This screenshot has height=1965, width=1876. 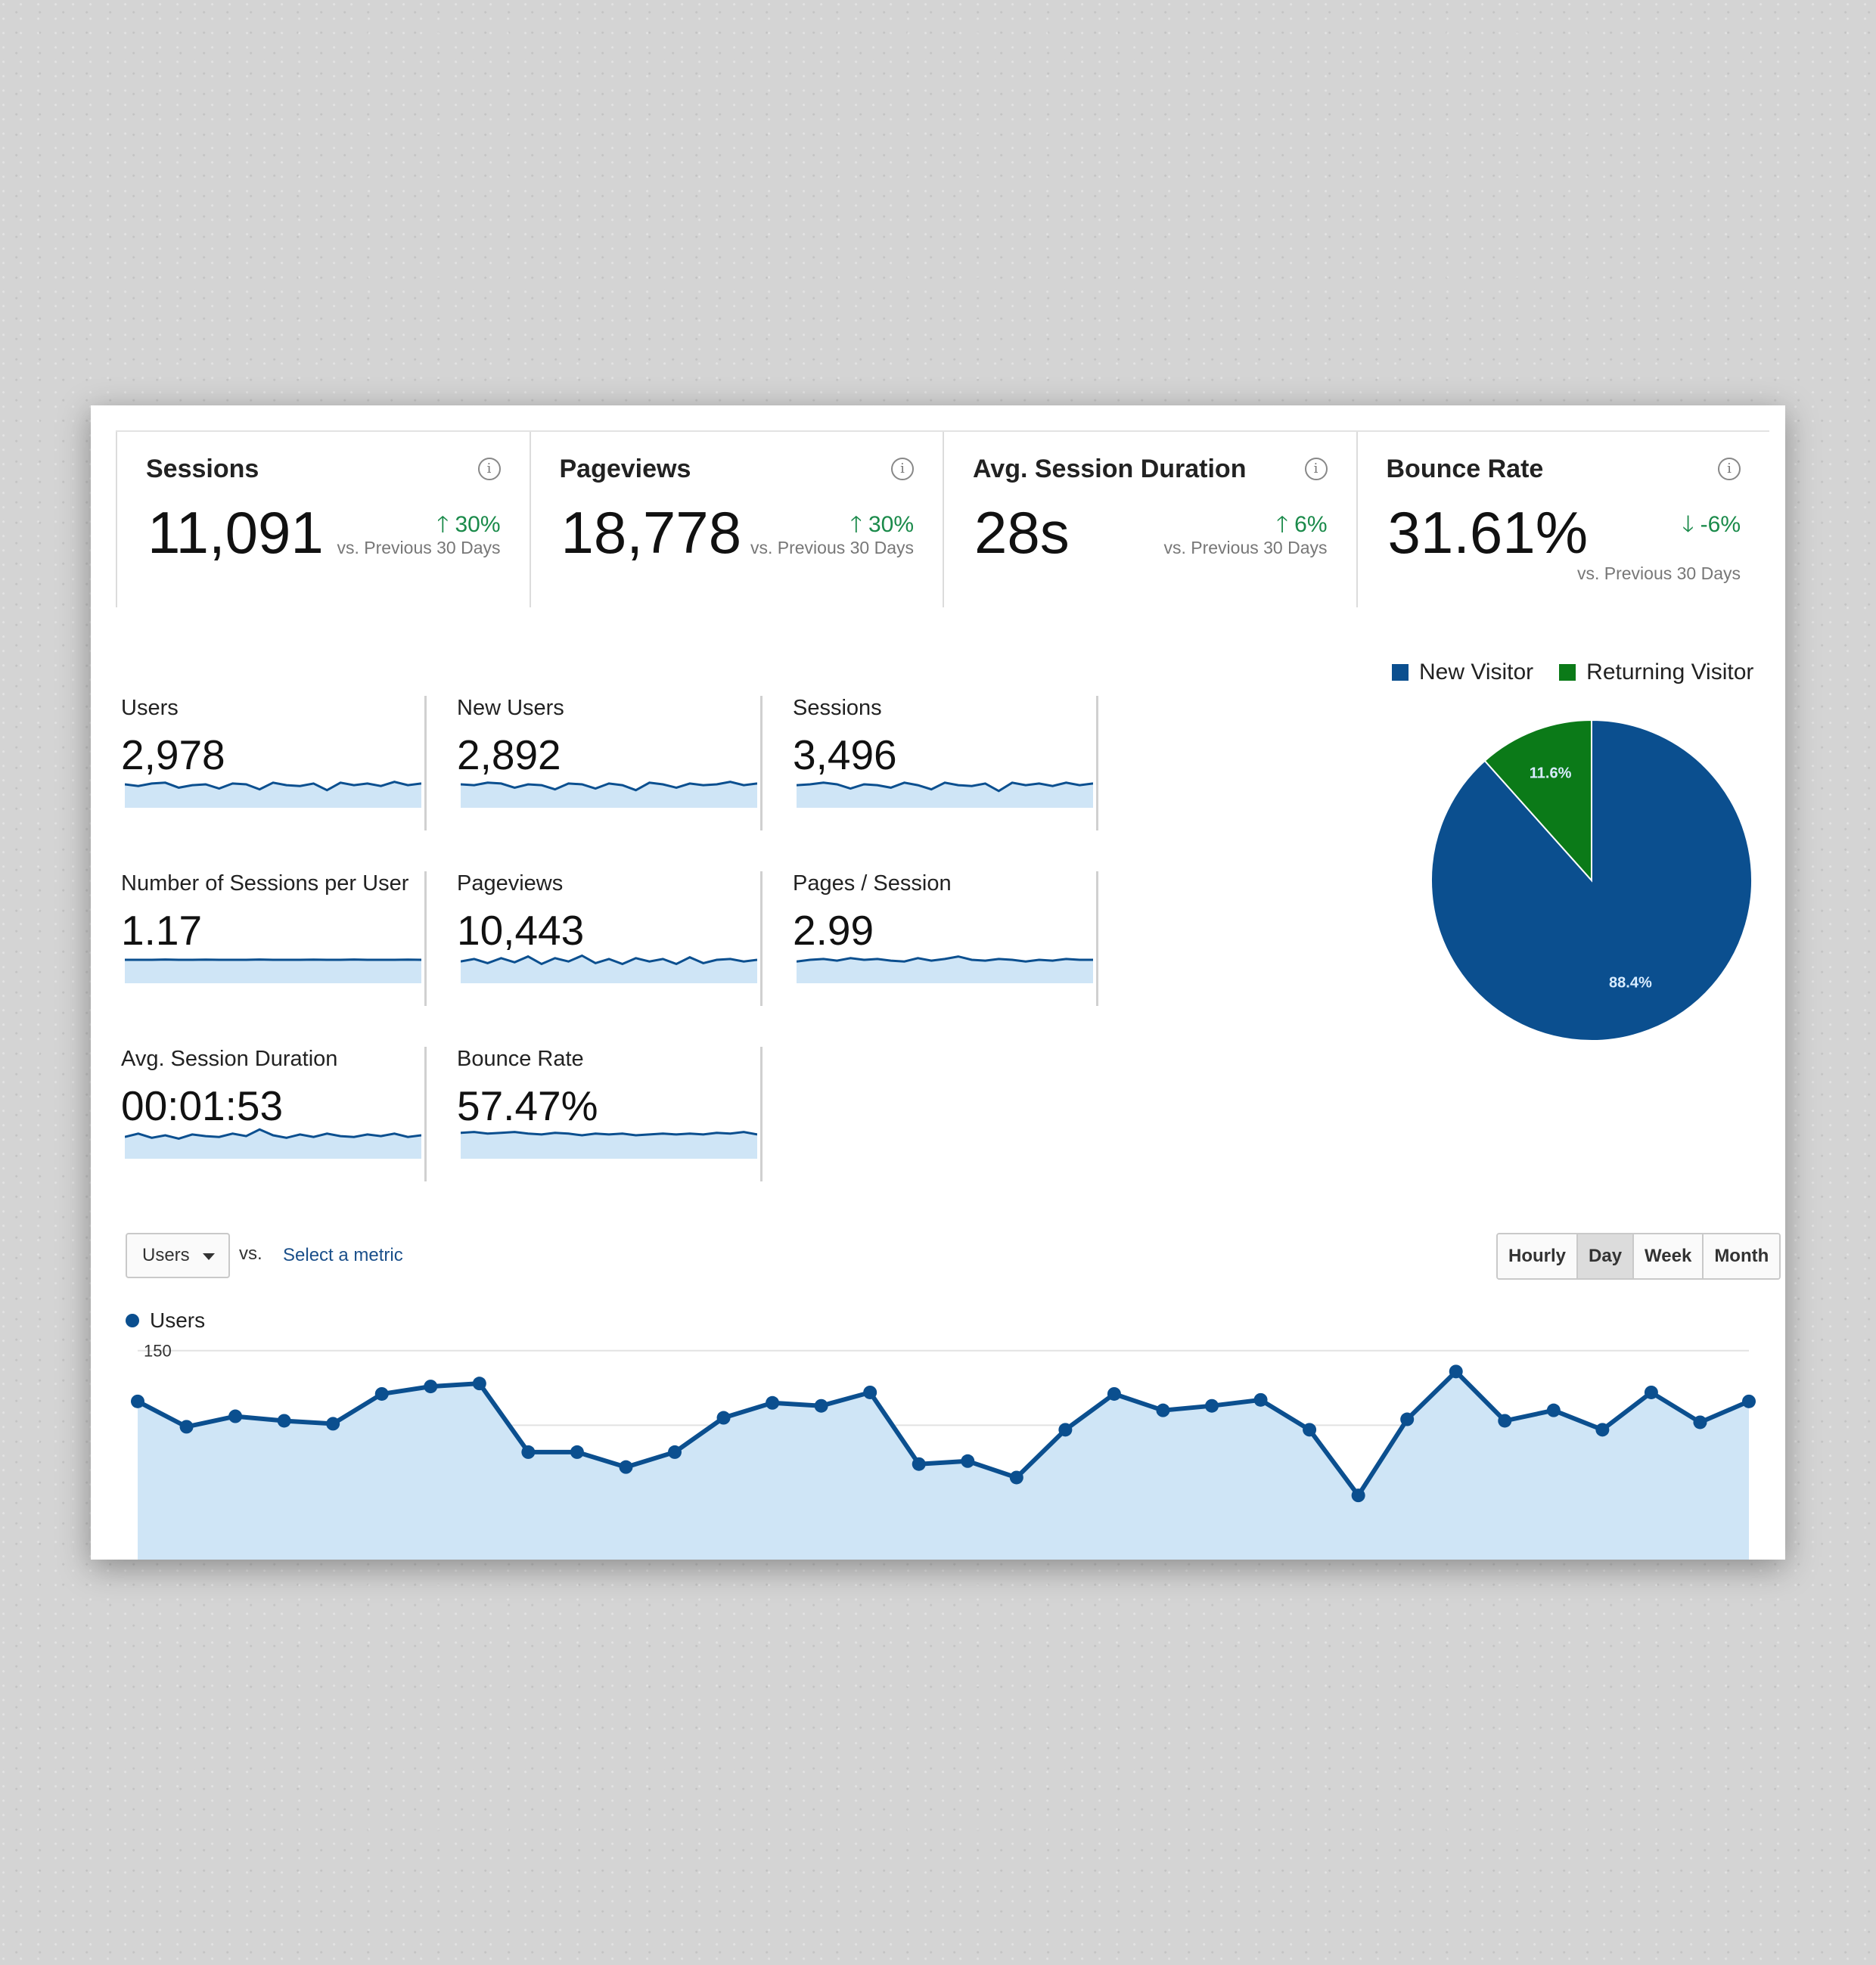 I want to click on kpi-delta-value: -6%, so click(x=1720, y=524).